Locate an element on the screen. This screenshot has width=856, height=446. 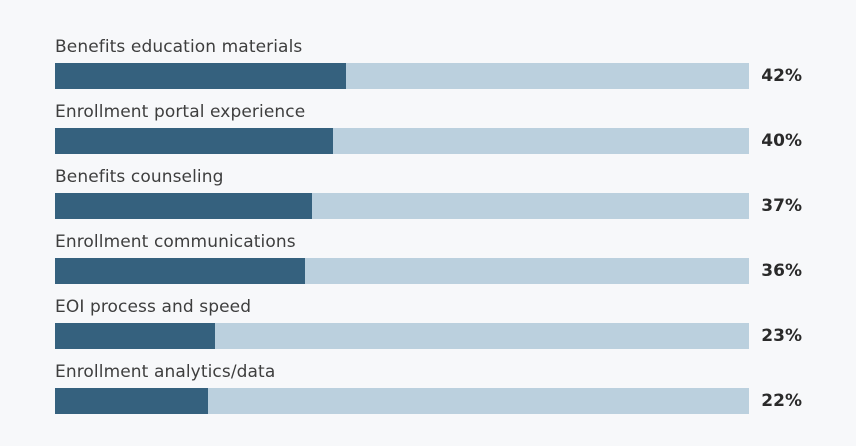
bar-line: 36% is located at coordinates (428, 271).